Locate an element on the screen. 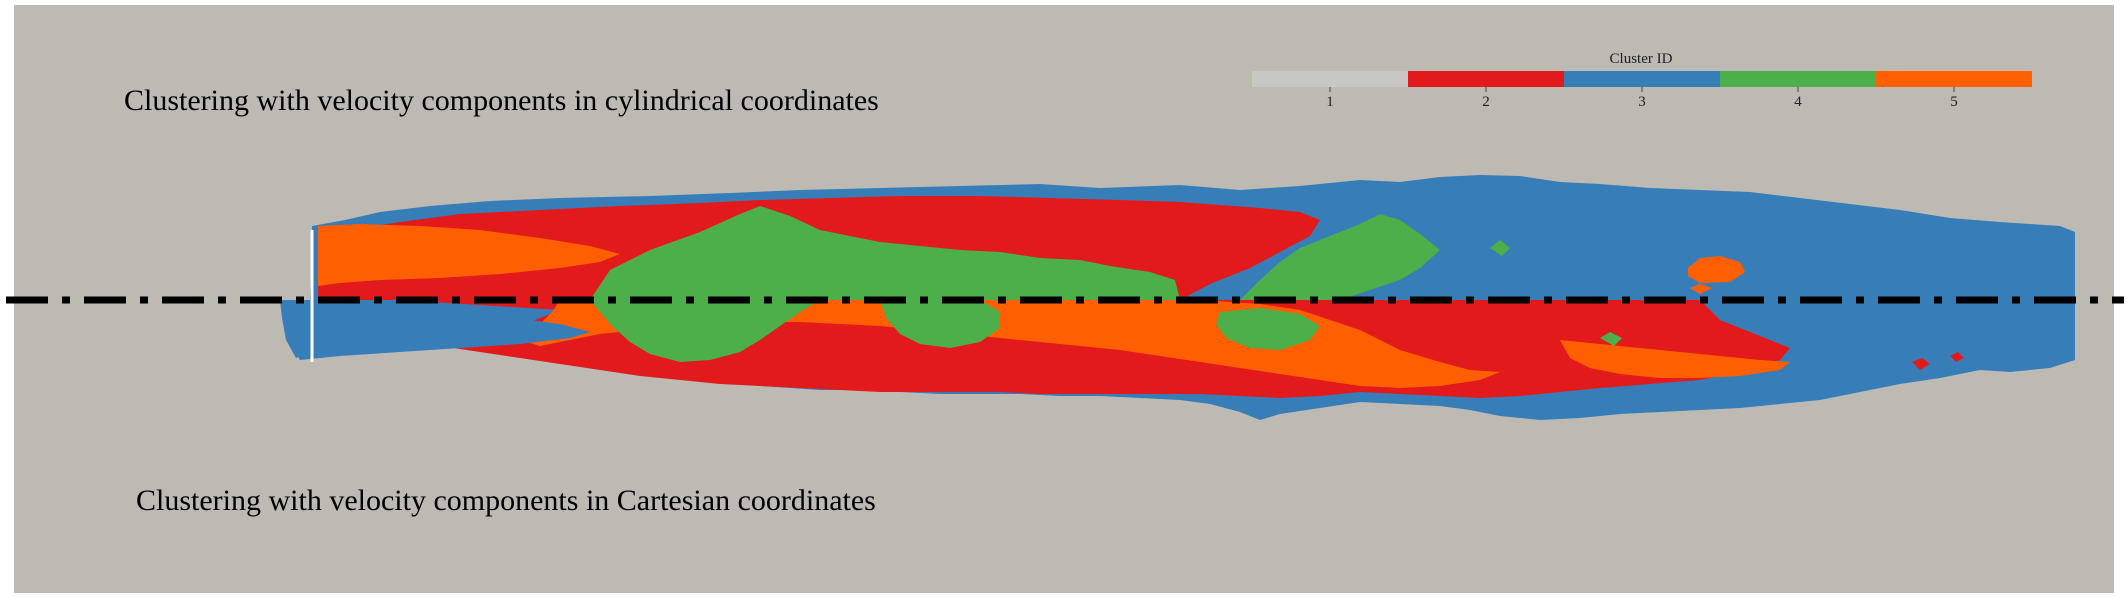 The width and height of the screenshot is (2128, 598). region-cluster-4-lower-b is located at coordinates (940, 324).